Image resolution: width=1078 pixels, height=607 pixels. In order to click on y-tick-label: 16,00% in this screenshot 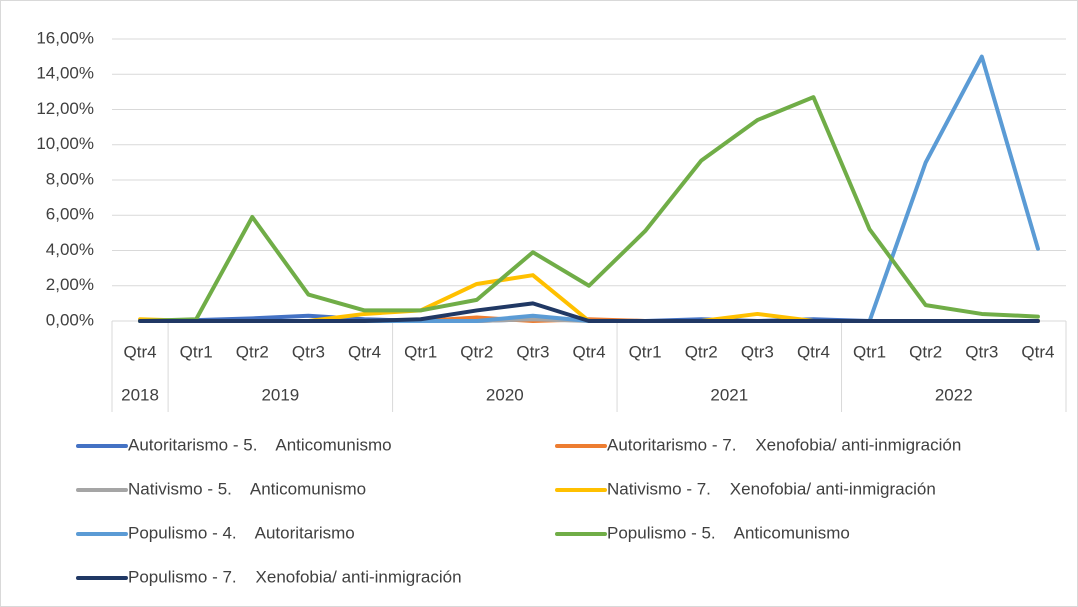, I will do `click(65, 37)`.